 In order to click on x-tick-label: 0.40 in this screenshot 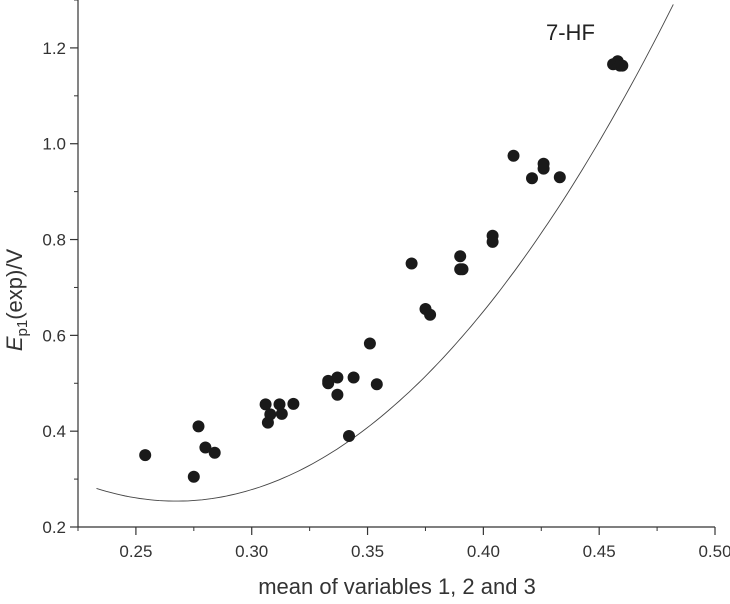, I will do `click(483, 551)`.